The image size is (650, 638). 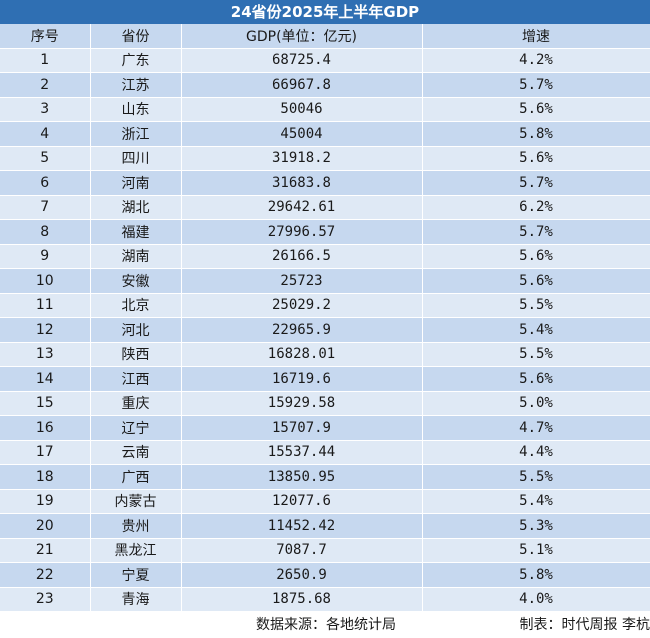 What do you see at coordinates (136, 305) in the screenshot?
I see `cell-province: 北京` at bounding box center [136, 305].